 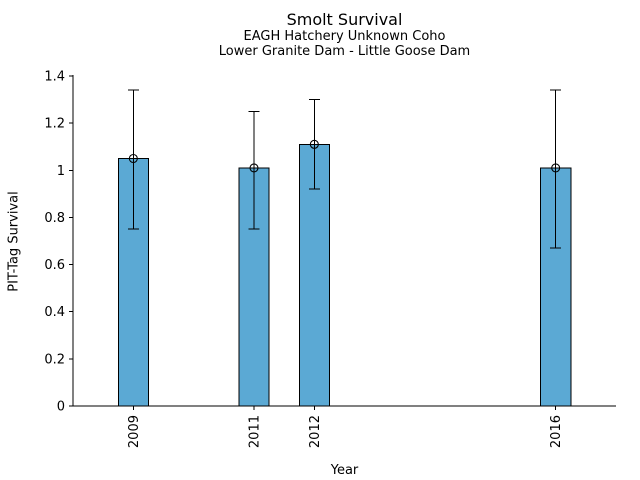 What do you see at coordinates (556, 431) in the screenshot?
I see `x-tick-label-2016: 2016` at bounding box center [556, 431].